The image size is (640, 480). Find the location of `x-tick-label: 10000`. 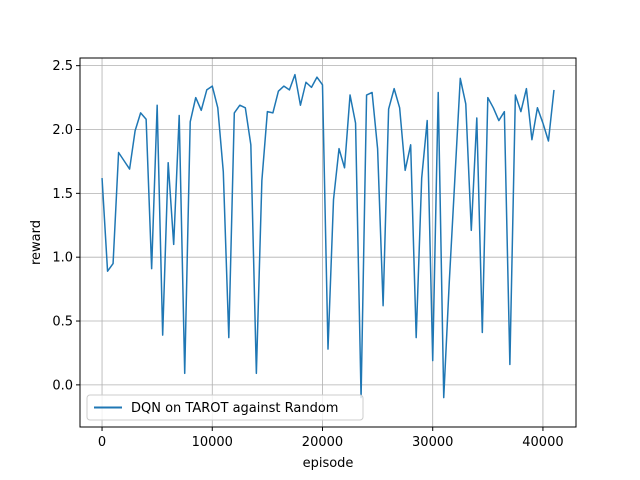

x-tick-label: 10000 is located at coordinates (212, 442).